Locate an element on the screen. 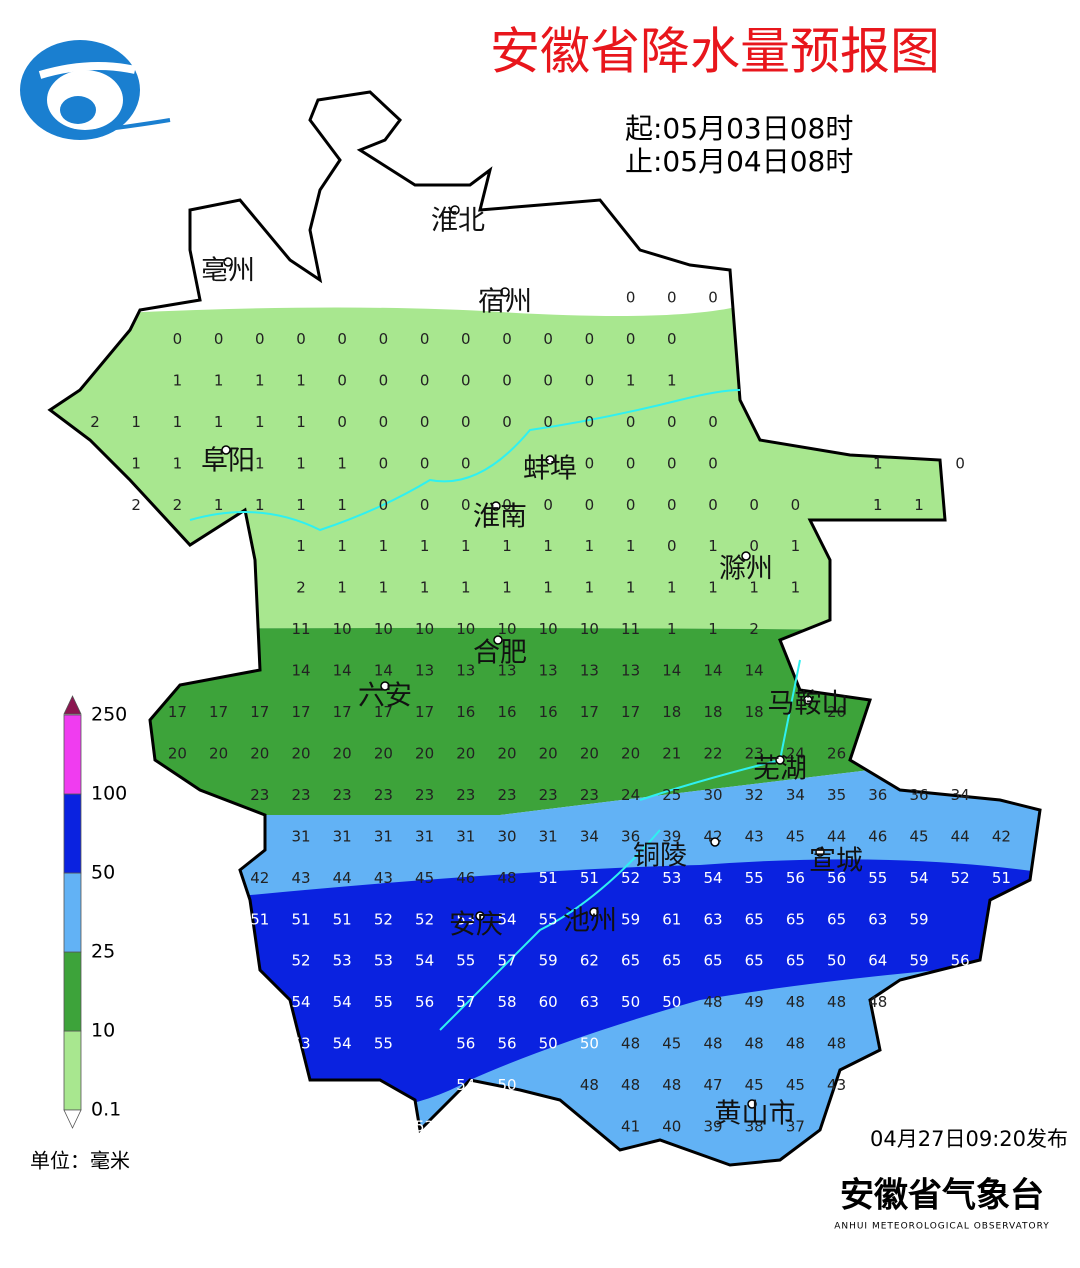 Image resolution: width=1080 pixels, height=1268 pixels. grid-value: 24 is located at coordinates (795, 753).